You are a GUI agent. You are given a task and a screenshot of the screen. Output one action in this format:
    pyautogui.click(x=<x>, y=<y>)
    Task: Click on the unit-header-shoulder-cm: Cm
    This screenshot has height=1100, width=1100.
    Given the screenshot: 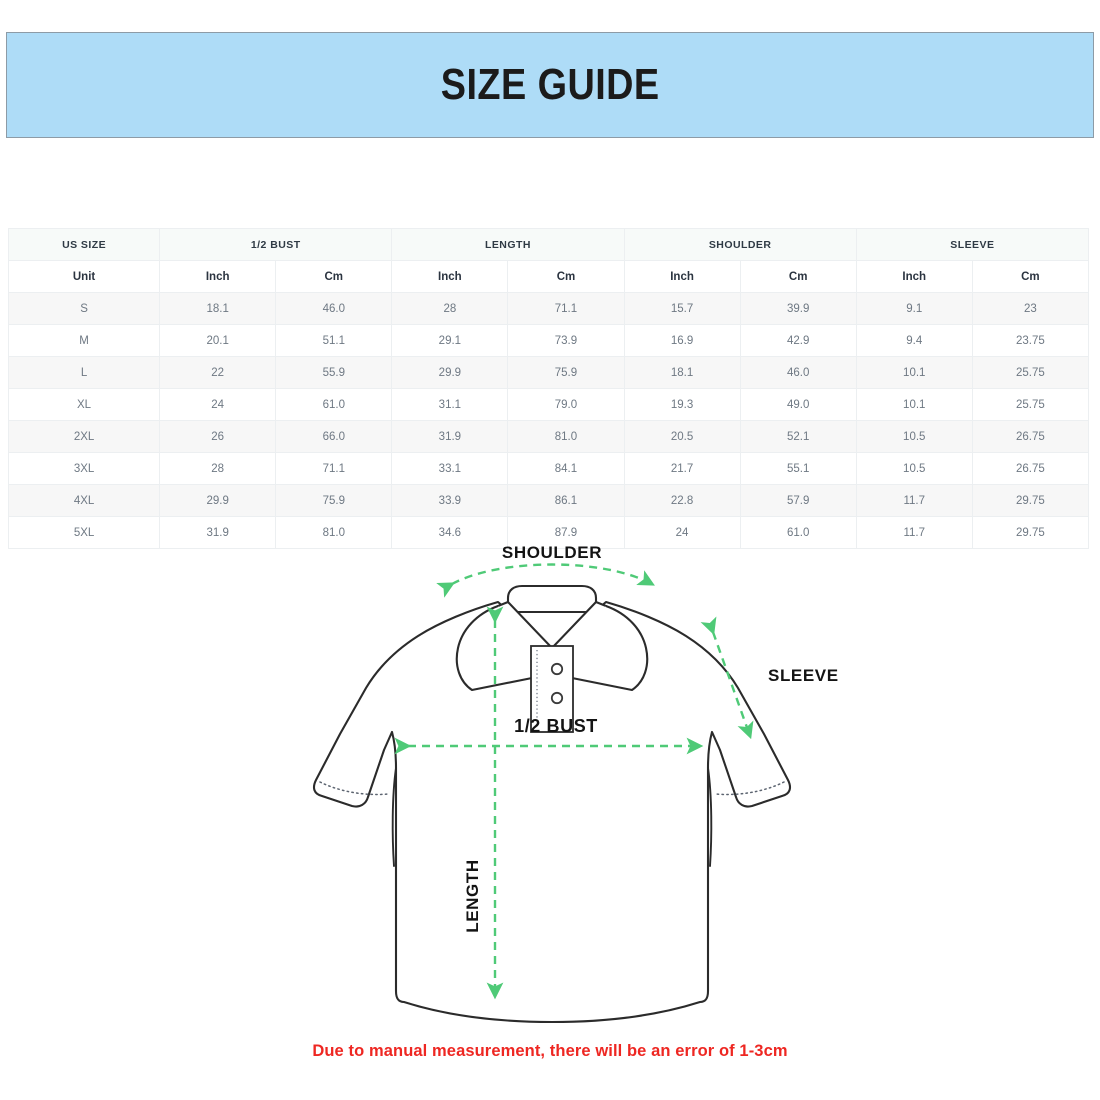 What is the action you would take?
    pyautogui.click(x=798, y=276)
    